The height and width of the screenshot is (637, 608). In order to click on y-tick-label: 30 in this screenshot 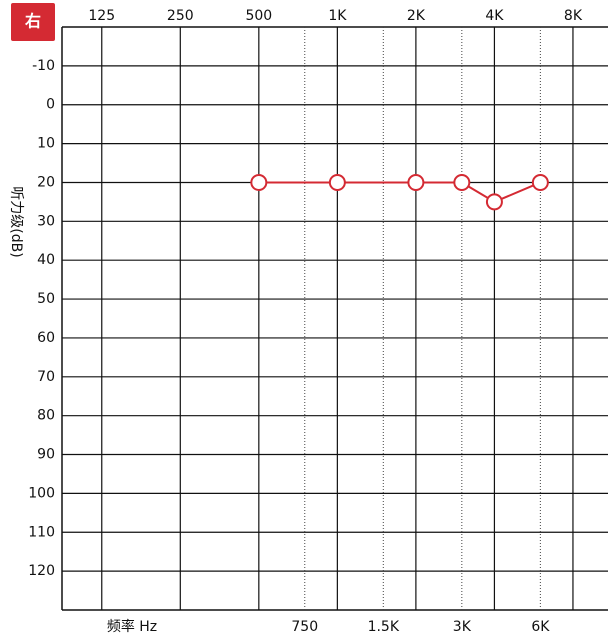, I will do `click(46, 221)`.